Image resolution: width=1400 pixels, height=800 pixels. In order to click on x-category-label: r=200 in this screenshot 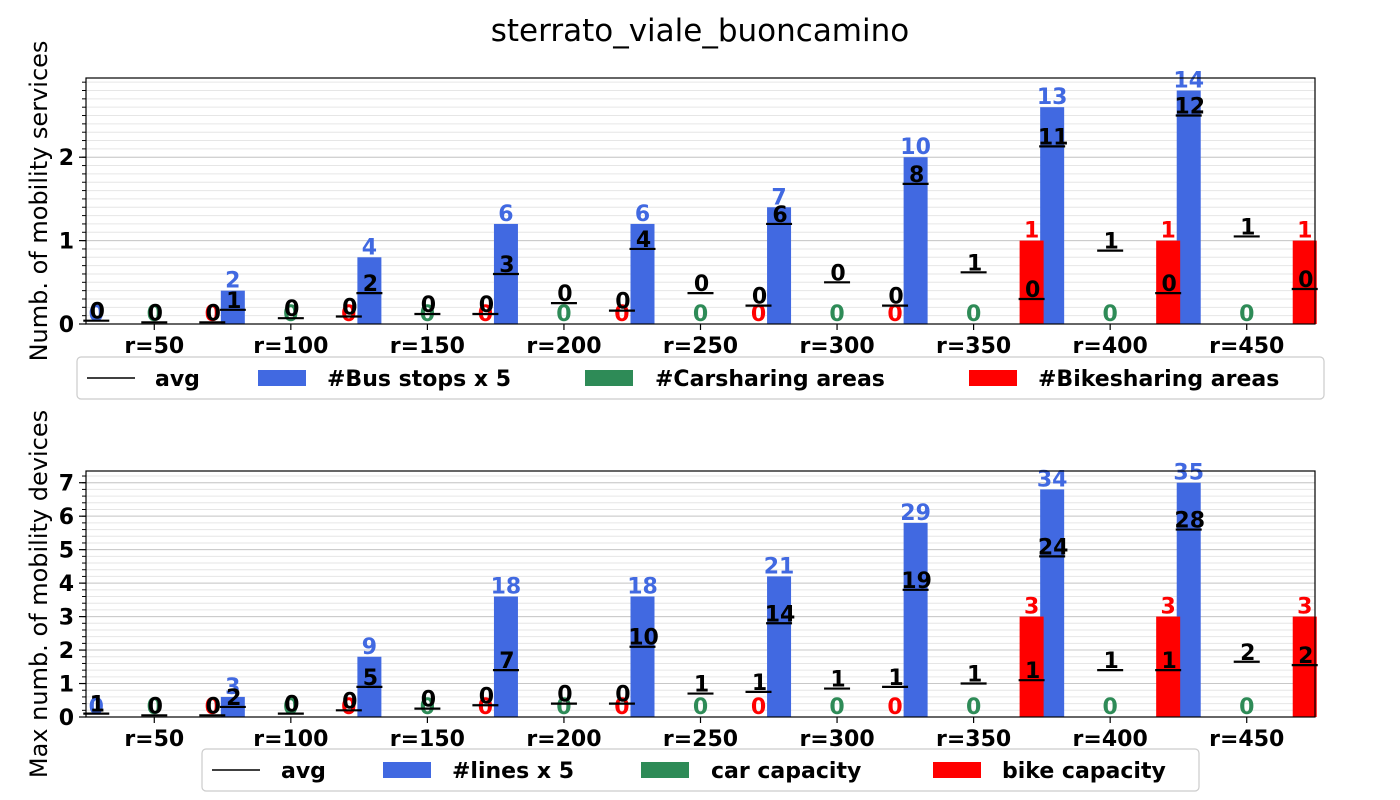, I will do `click(563, 346)`.